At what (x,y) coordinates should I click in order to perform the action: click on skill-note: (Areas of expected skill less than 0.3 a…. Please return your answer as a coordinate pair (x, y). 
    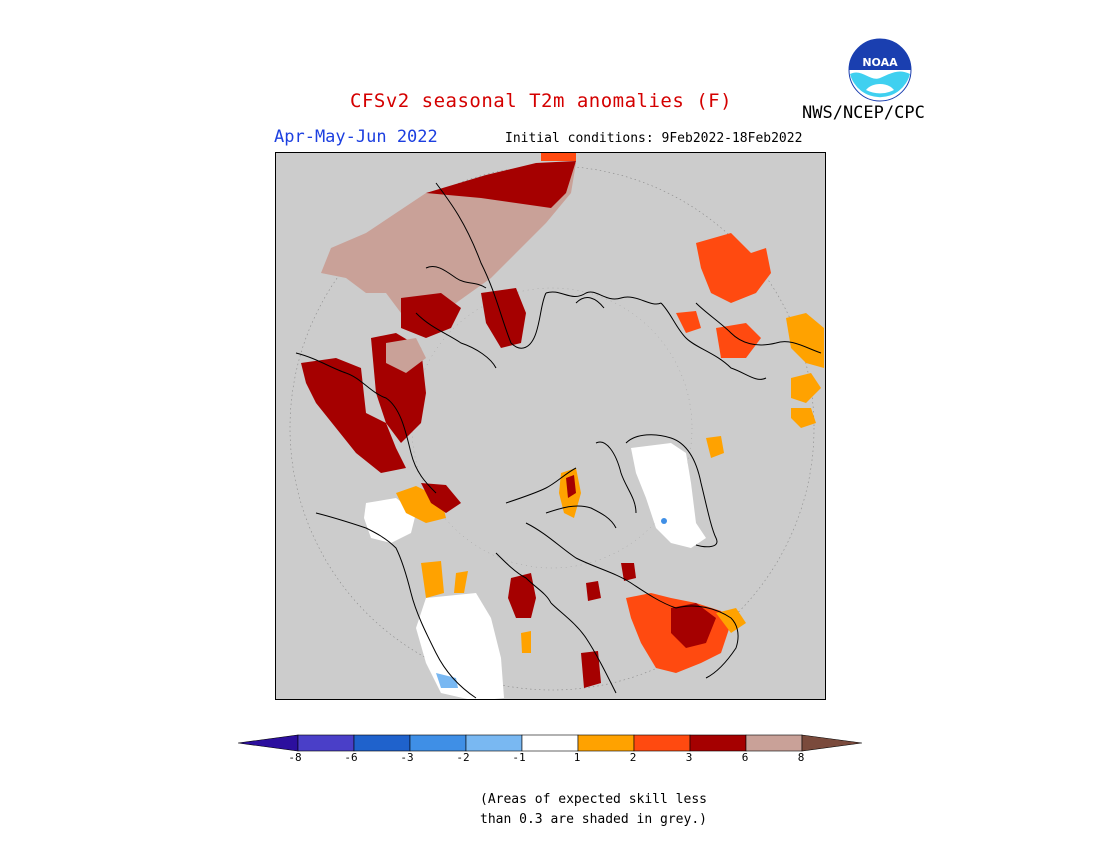
    Looking at the image, I should click on (593, 810).